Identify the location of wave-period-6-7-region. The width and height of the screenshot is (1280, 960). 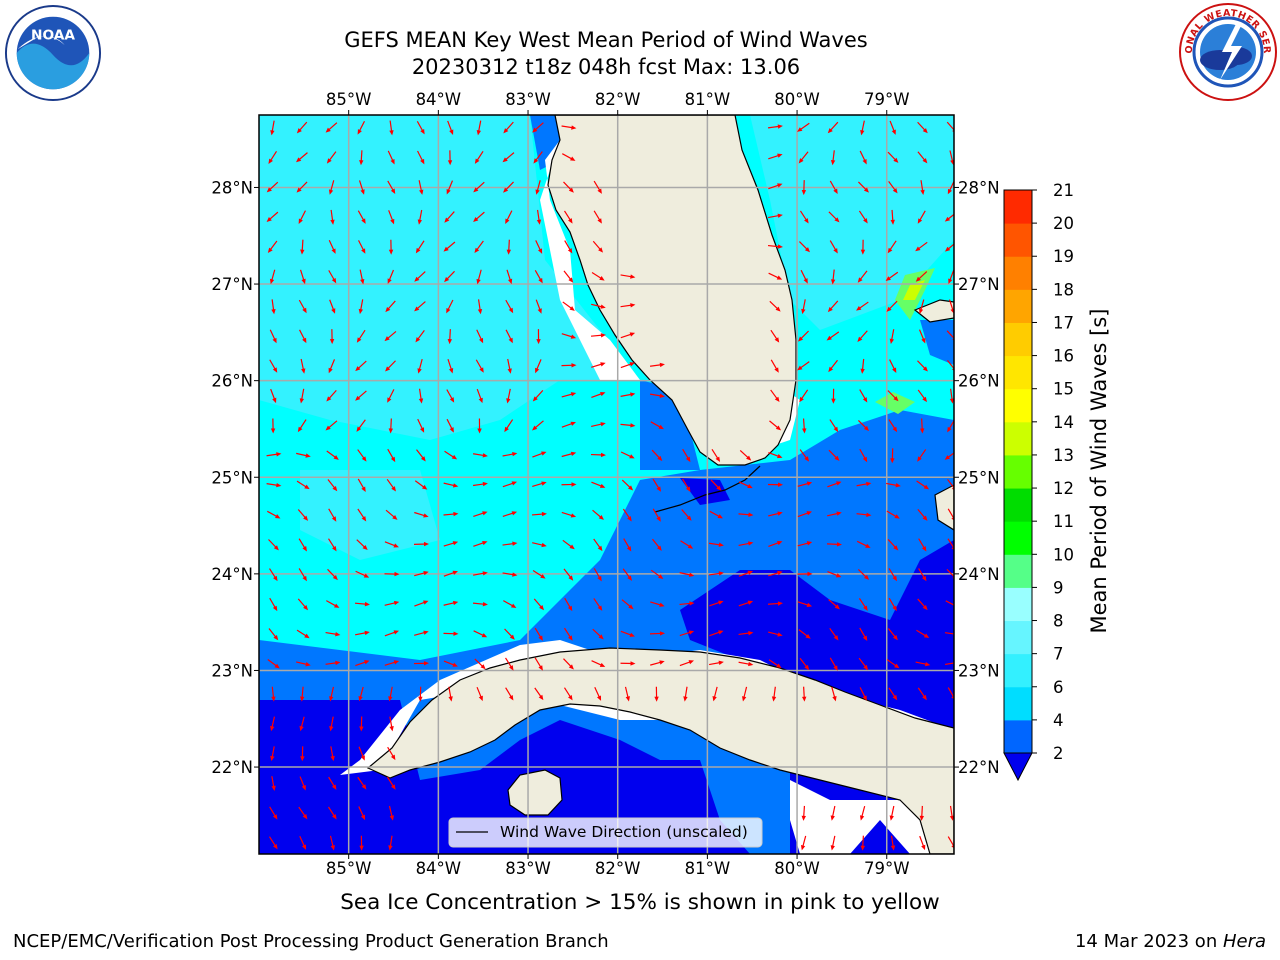
(370, 515).